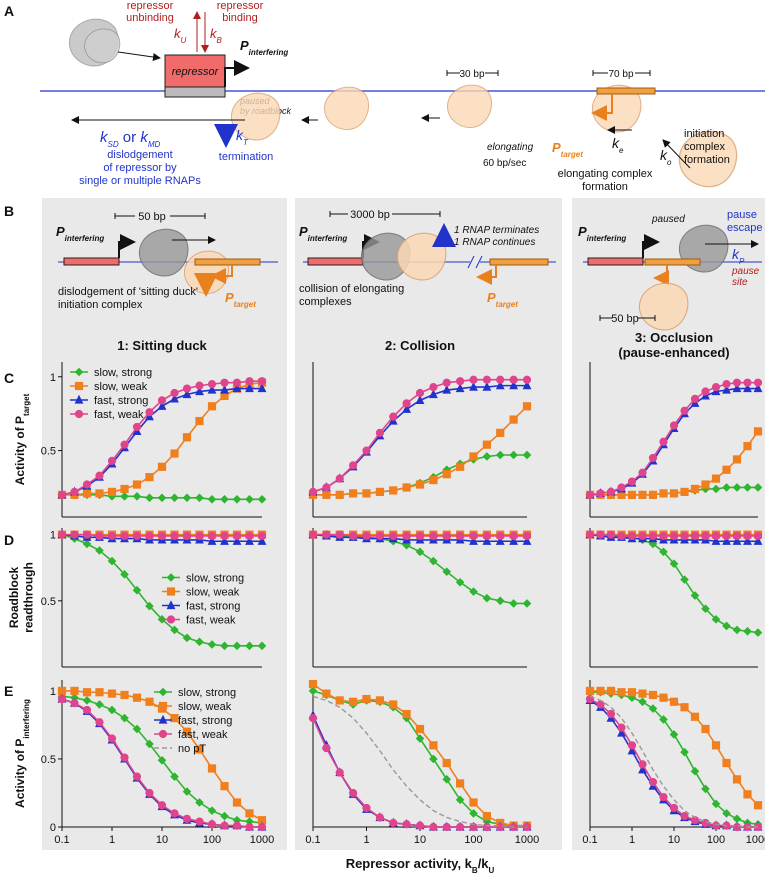  I want to click on label: 1 RNAP continues, so click(494, 242).